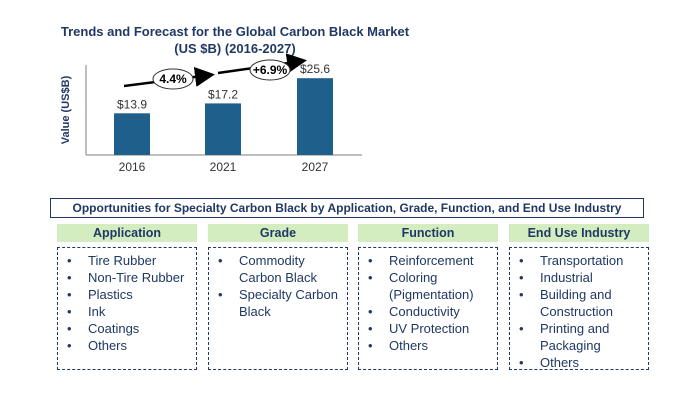 The image size is (674, 400). What do you see at coordinates (132, 104) in the screenshot?
I see `data-label-2016: $13.9` at bounding box center [132, 104].